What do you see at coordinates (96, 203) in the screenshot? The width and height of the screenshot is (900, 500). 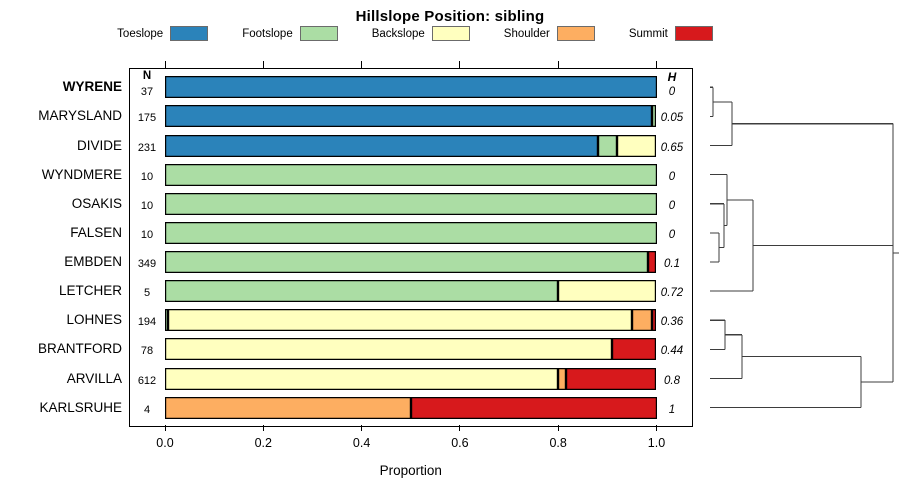 I see `row-label-osakis: OSAKIS` at bounding box center [96, 203].